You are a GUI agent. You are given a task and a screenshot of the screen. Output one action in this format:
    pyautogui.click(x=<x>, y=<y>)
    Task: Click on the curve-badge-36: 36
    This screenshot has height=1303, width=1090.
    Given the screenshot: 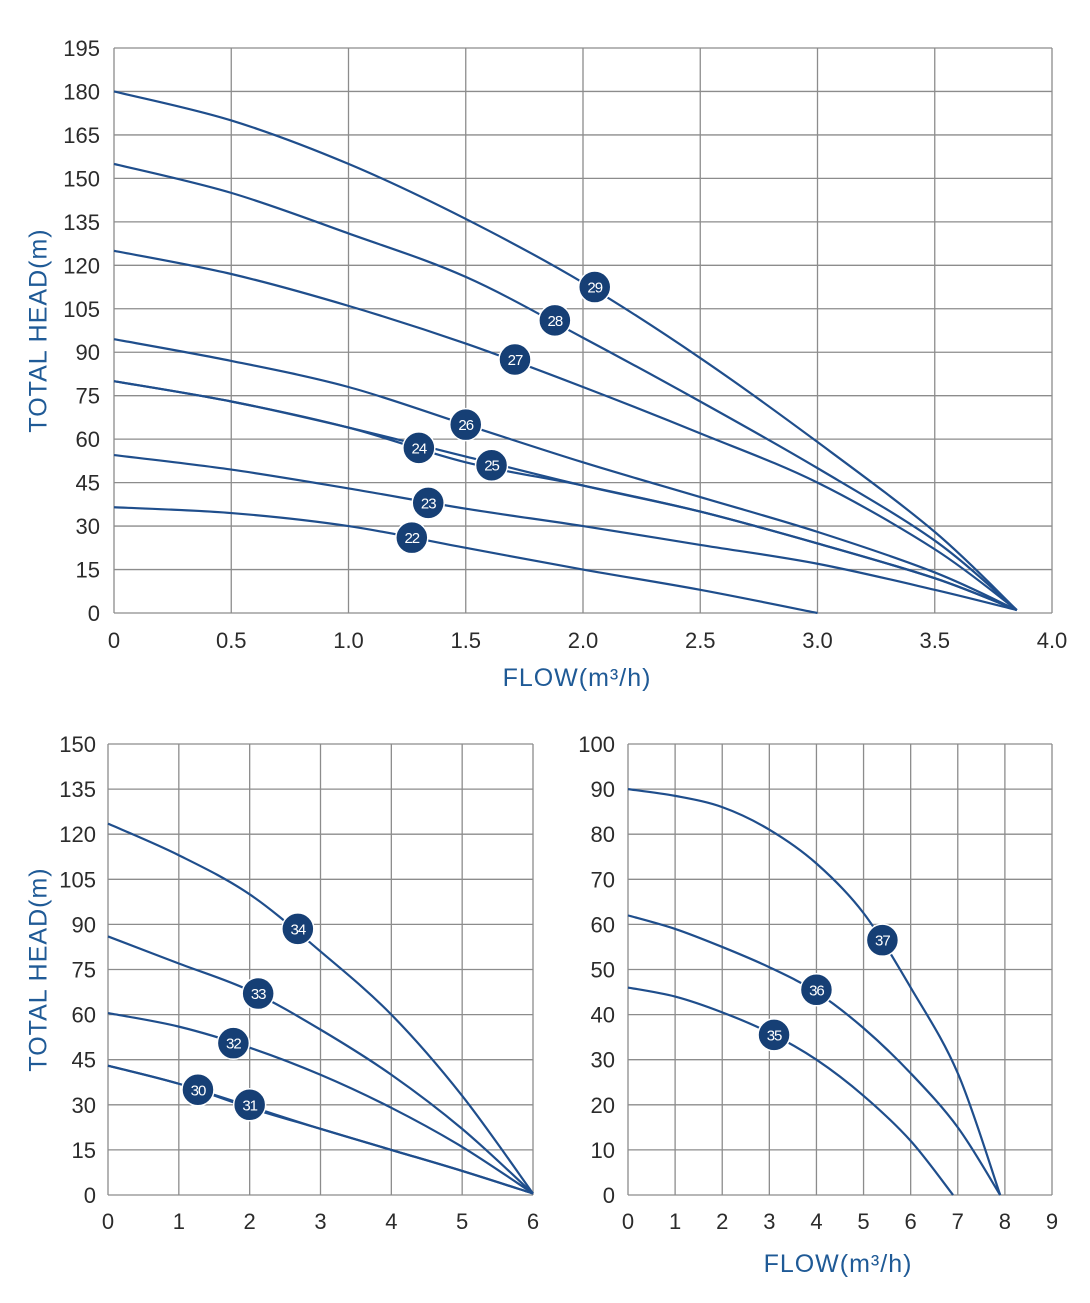 What is the action you would take?
    pyautogui.click(x=816, y=990)
    